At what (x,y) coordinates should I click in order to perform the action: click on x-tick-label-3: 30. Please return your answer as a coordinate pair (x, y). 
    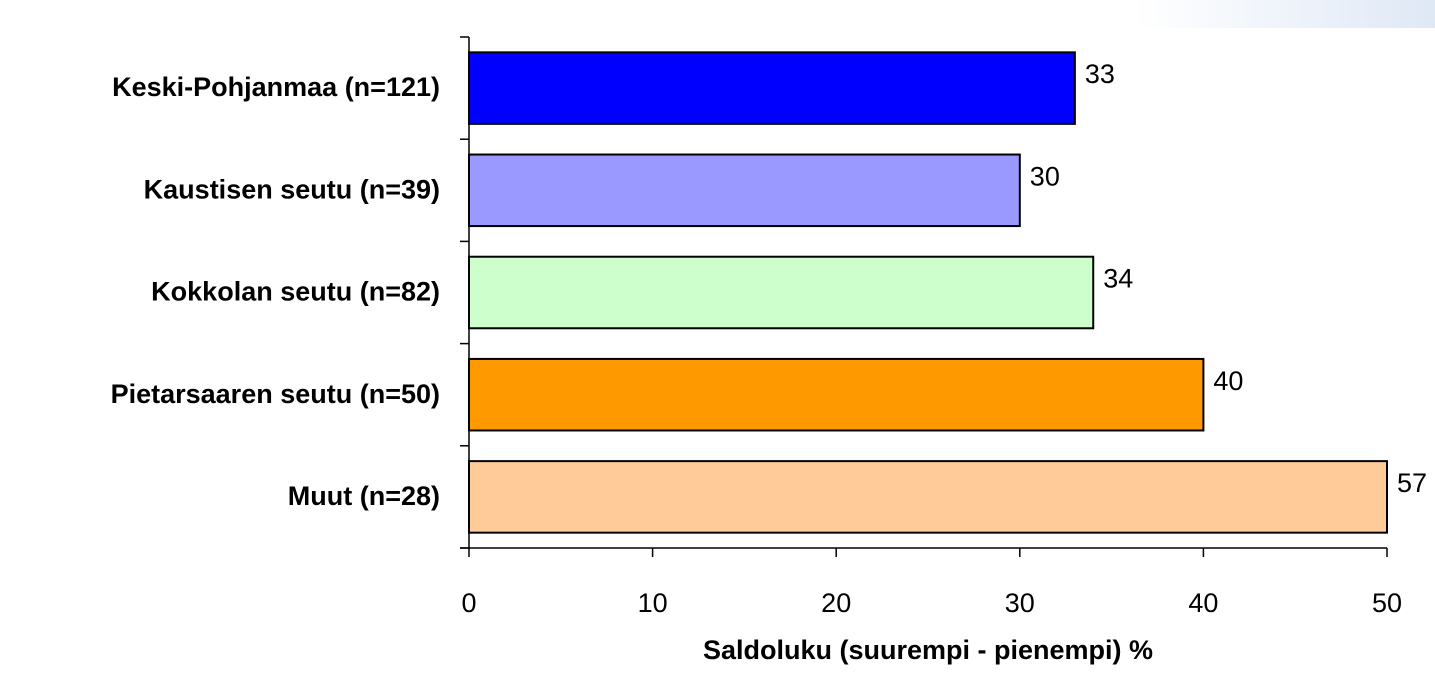
    Looking at the image, I should click on (1020, 603).